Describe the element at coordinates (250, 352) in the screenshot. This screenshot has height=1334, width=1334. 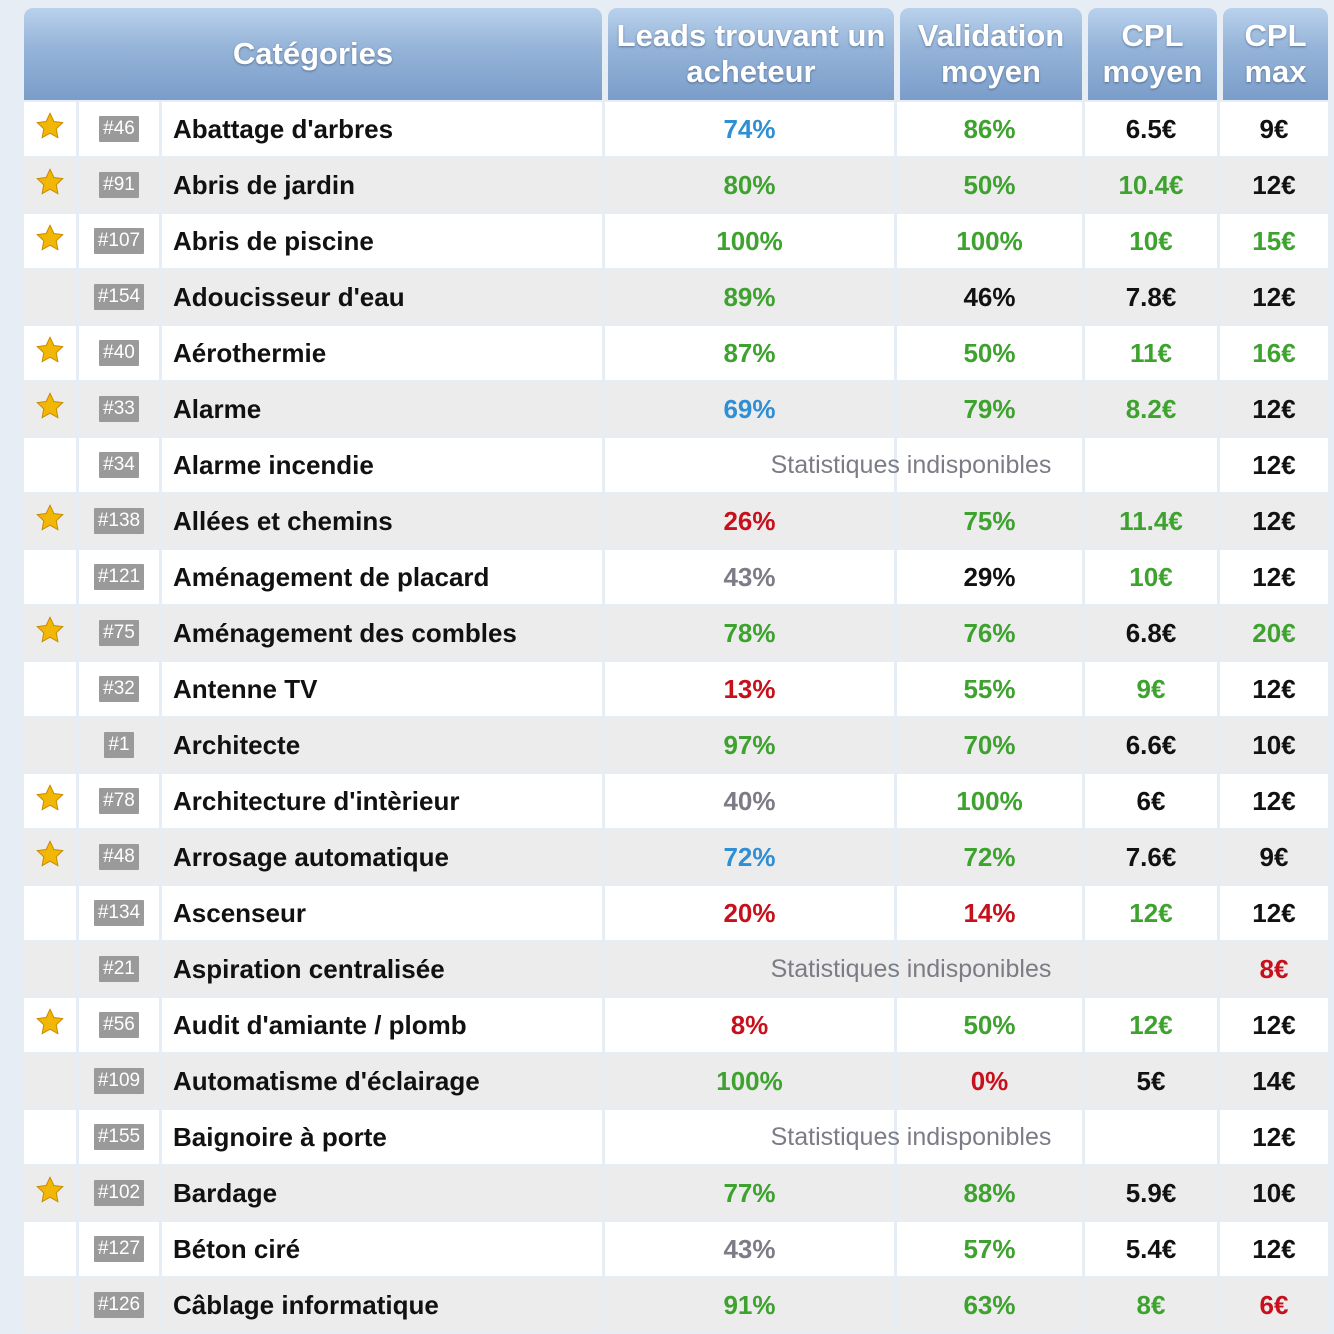
I see `category-name: Aérothermie` at that location.